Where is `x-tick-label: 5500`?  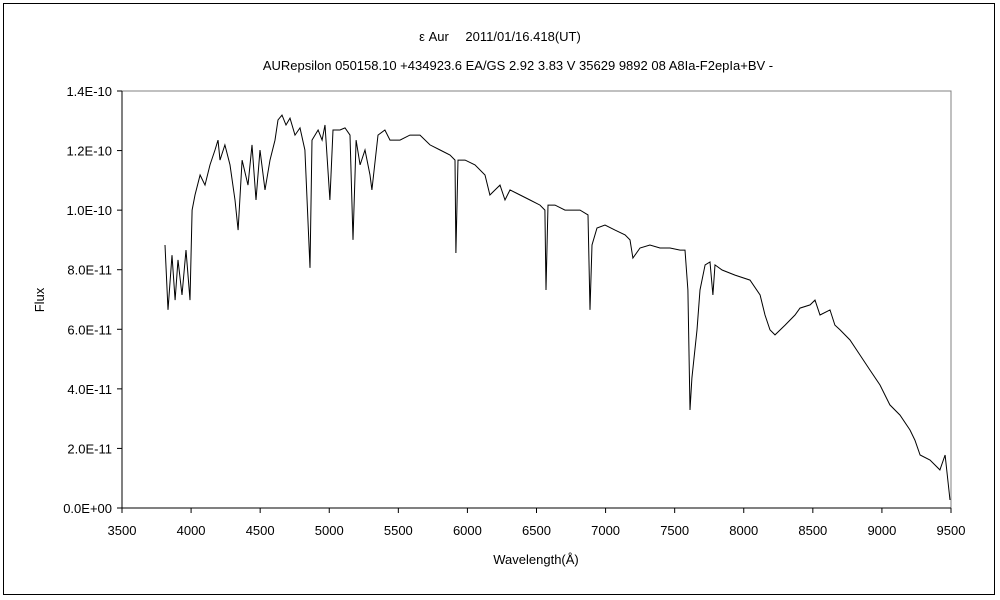 x-tick-label: 5500 is located at coordinates (398, 530).